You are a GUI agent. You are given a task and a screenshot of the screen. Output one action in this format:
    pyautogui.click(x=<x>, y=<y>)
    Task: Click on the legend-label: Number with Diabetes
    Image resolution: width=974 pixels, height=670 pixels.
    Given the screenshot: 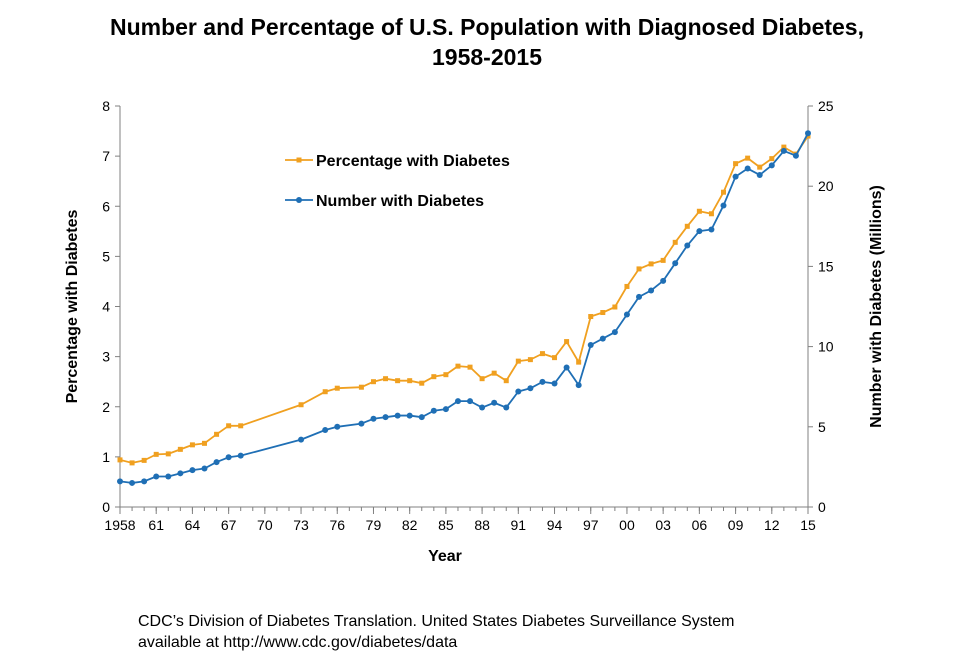 What is the action you would take?
    pyautogui.click(x=400, y=201)
    